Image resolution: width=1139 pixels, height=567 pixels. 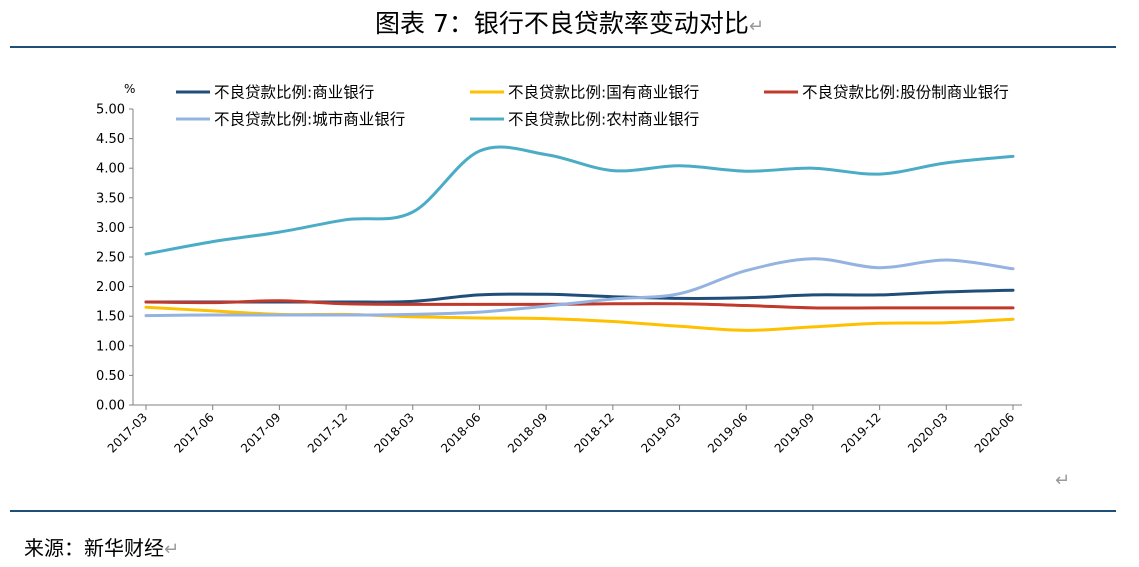 What do you see at coordinates (110, 346) in the screenshot?
I see `y-tick-label: 1.00` at bounding box center [110, 346].